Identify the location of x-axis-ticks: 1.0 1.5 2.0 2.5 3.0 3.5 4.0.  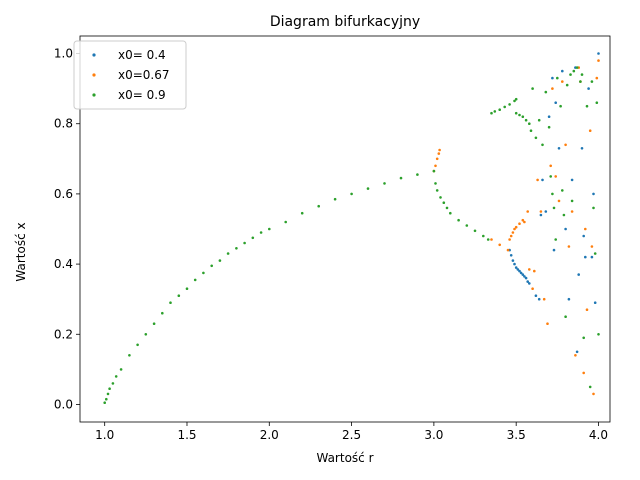
(351, 432).